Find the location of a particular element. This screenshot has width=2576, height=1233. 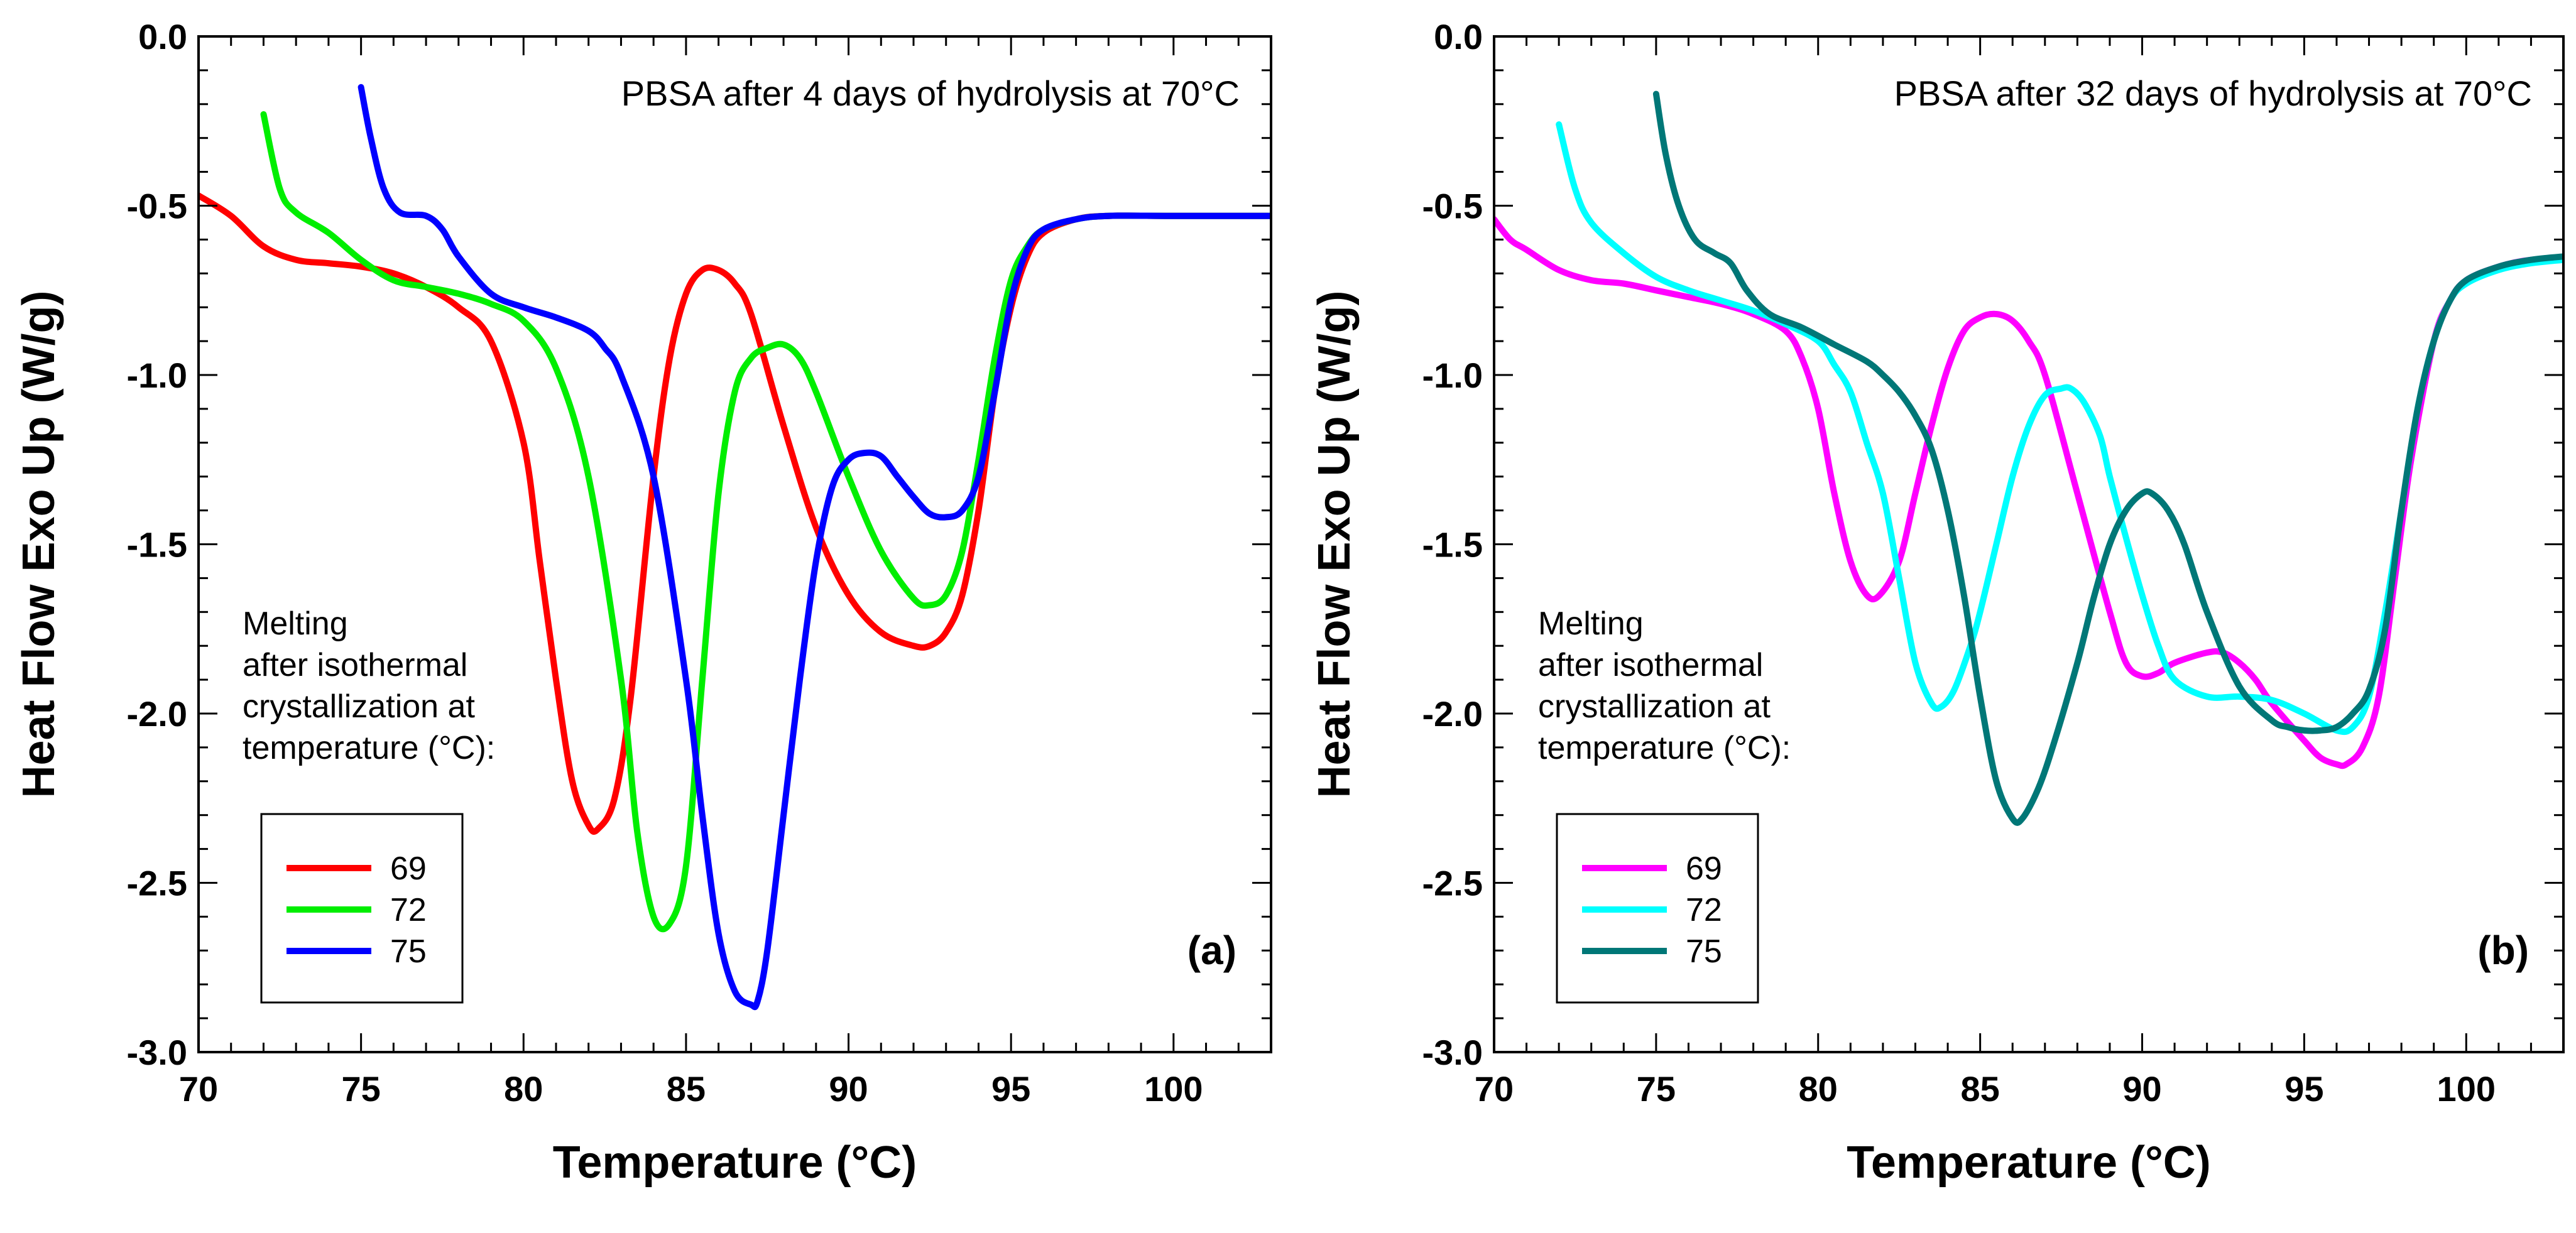

chart-title: PBSA after 32 days of hydrolysis at 70°C is located at coordinates (2213, 93).